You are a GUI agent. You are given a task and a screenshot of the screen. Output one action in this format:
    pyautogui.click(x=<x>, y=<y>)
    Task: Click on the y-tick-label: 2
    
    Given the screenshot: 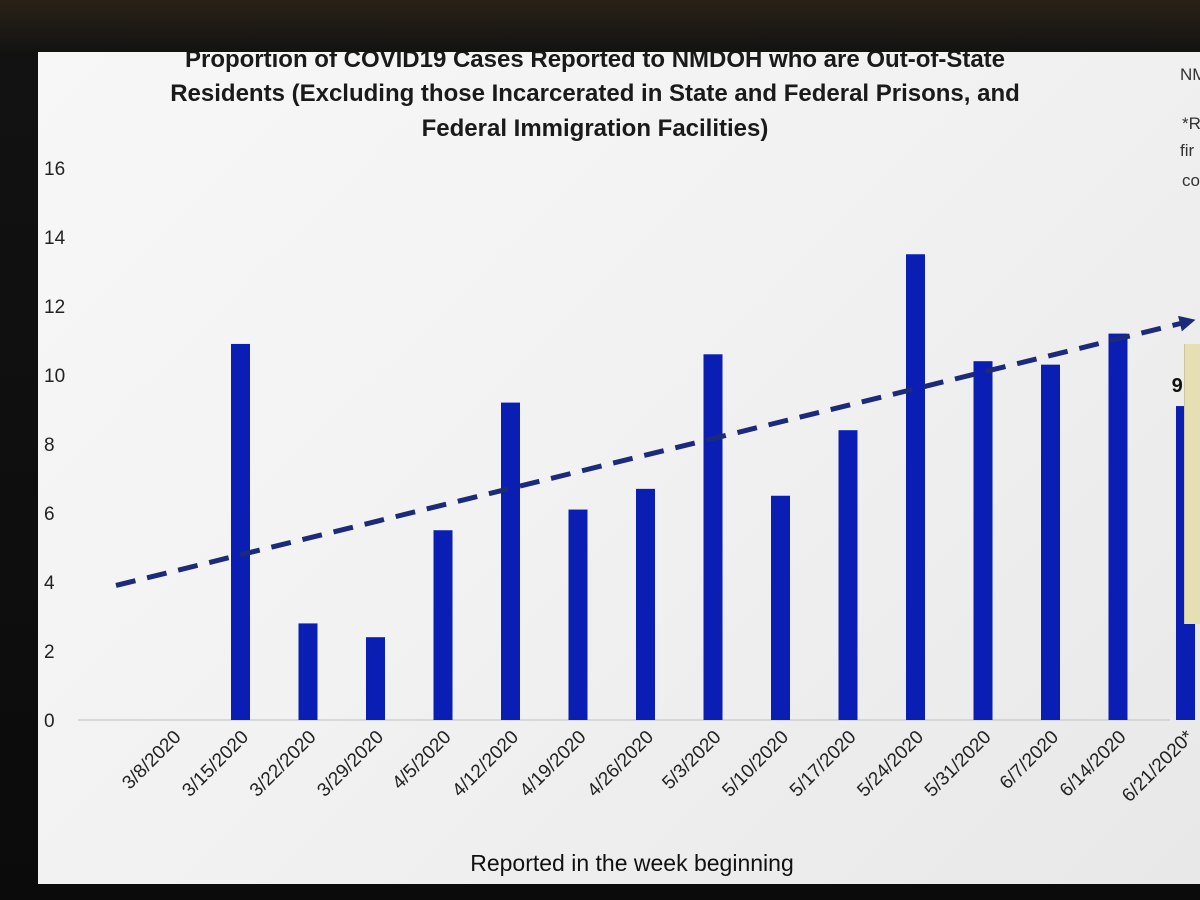 What is the action you would take?
    pyautogui.click(x=49, y=652)
    